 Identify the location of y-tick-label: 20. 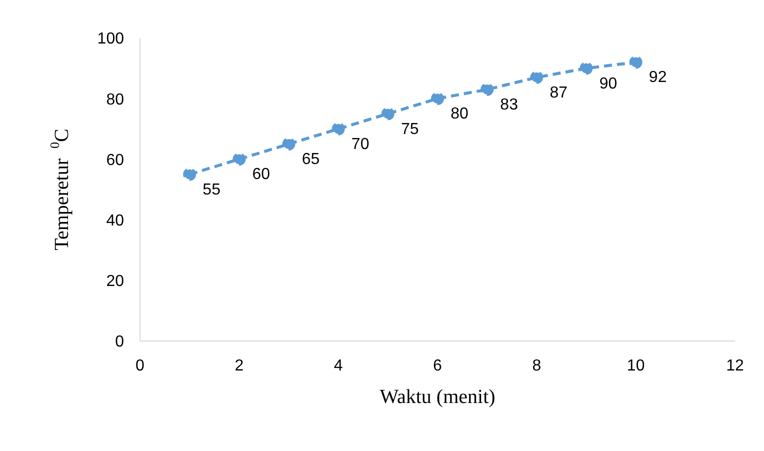
(115, 281).